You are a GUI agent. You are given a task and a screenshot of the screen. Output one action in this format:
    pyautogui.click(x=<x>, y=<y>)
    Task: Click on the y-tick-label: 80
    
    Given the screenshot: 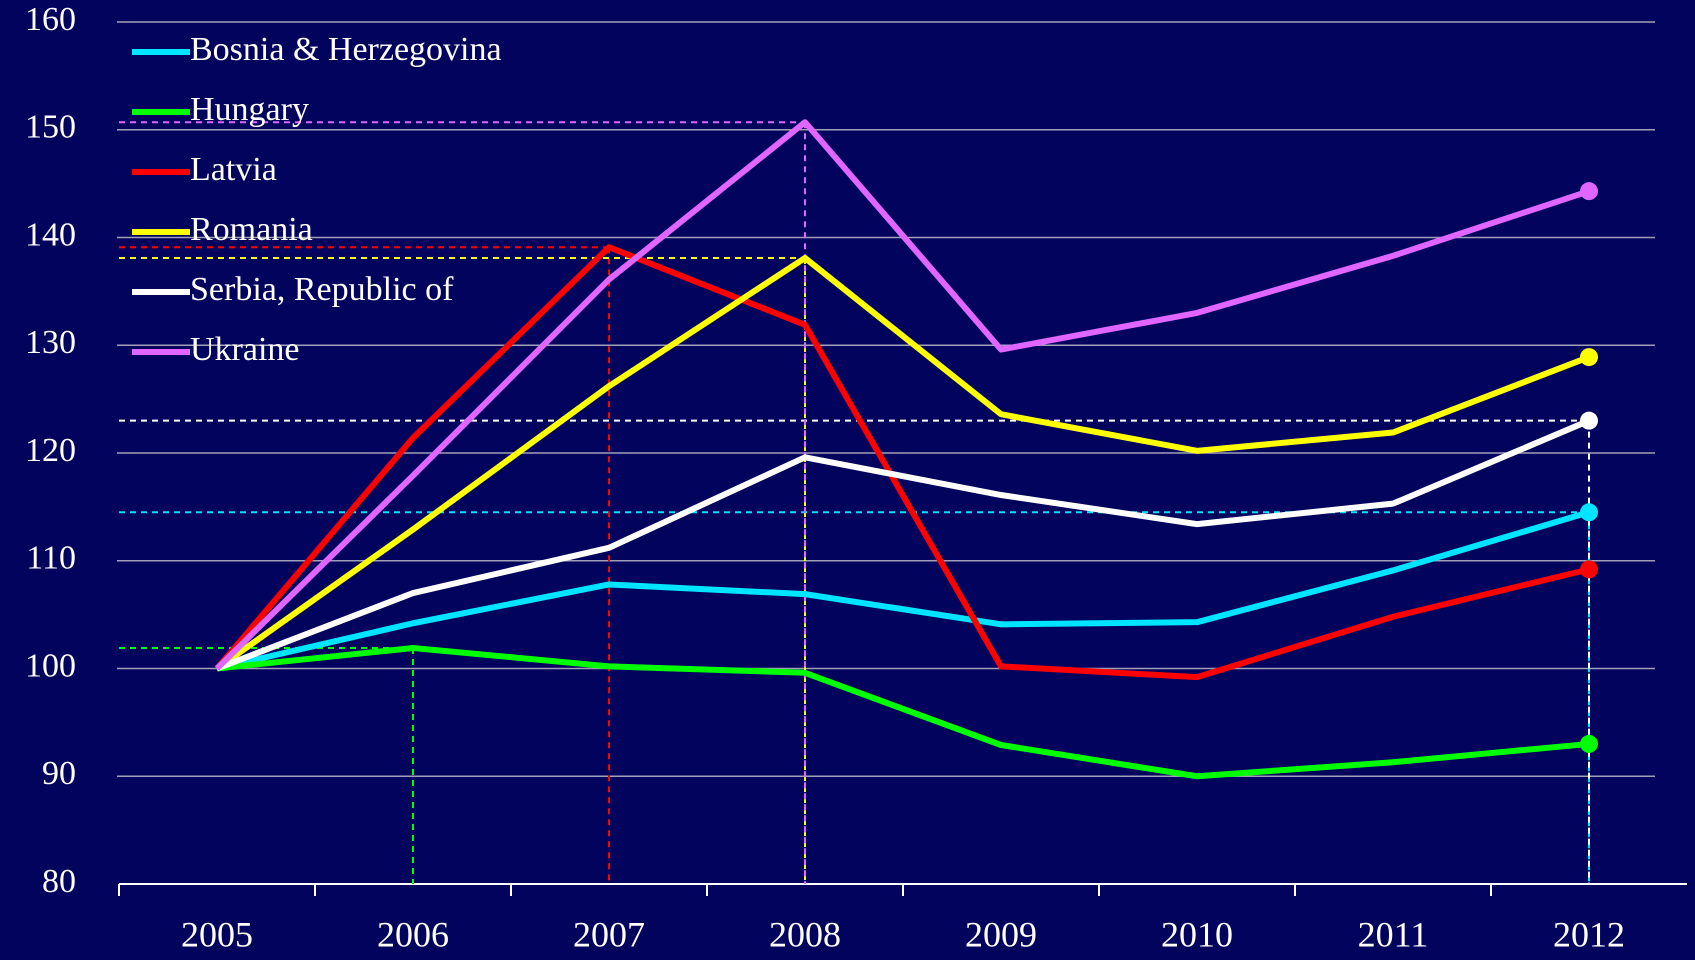 What is the action you would take?
    pyautogui.click(x=59, y=881)
    